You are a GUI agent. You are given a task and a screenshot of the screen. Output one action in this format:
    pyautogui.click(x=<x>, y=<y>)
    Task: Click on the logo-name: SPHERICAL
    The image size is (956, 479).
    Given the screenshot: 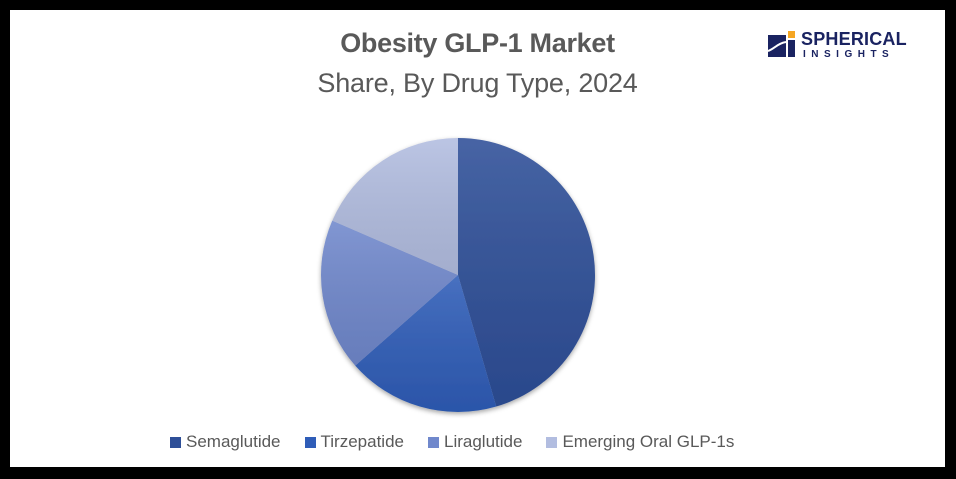 What is the action you would take?
    pyautogui.click(x=854, y=39)
    